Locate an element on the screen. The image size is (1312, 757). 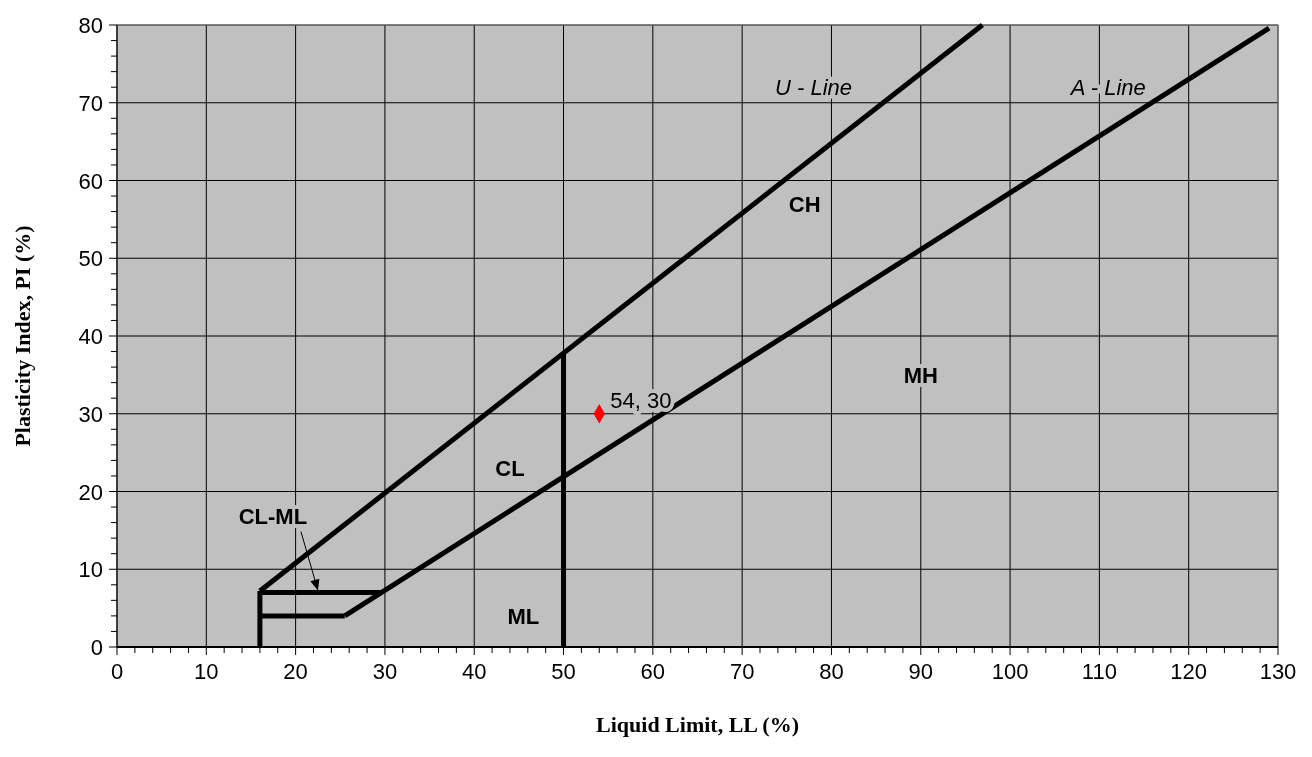
x-tick-label: 130 is located at coordinates (1278, 671).